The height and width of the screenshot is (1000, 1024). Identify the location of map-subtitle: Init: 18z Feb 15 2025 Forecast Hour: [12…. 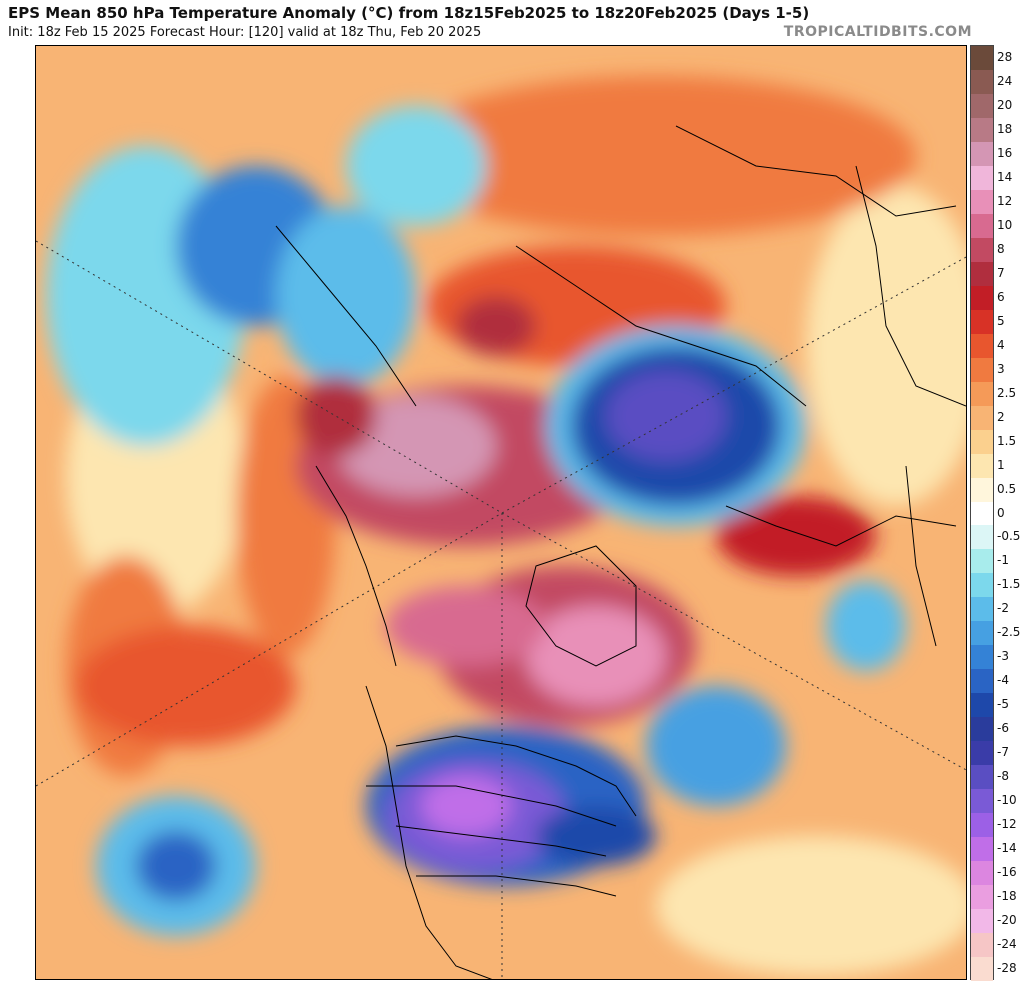
(245, 32).